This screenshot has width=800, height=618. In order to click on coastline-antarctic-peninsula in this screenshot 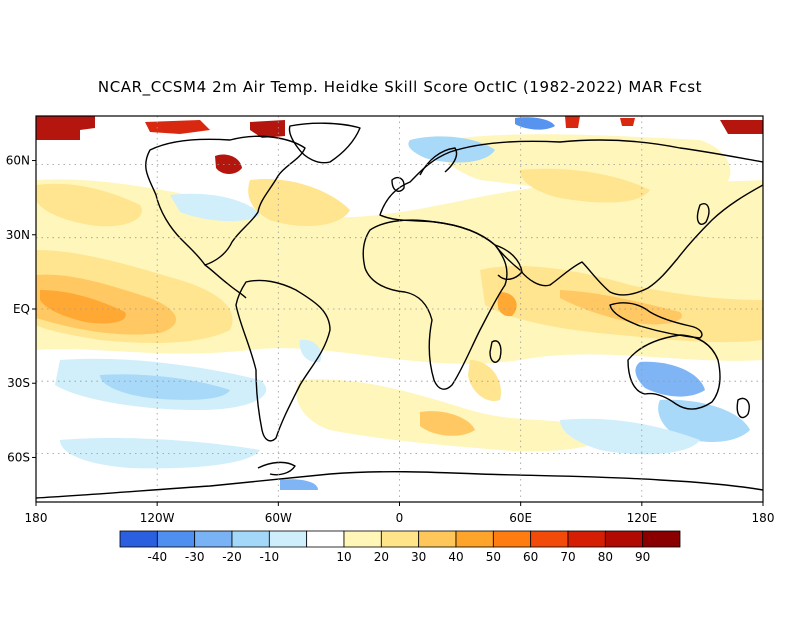, I will do `click(276, 468)`.